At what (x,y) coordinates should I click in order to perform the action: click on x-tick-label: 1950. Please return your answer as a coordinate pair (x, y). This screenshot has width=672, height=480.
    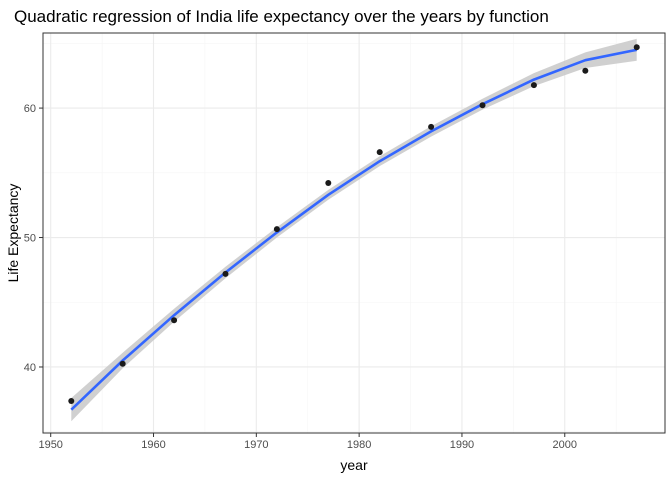
    Looking at the image, I should click on (50, 445).